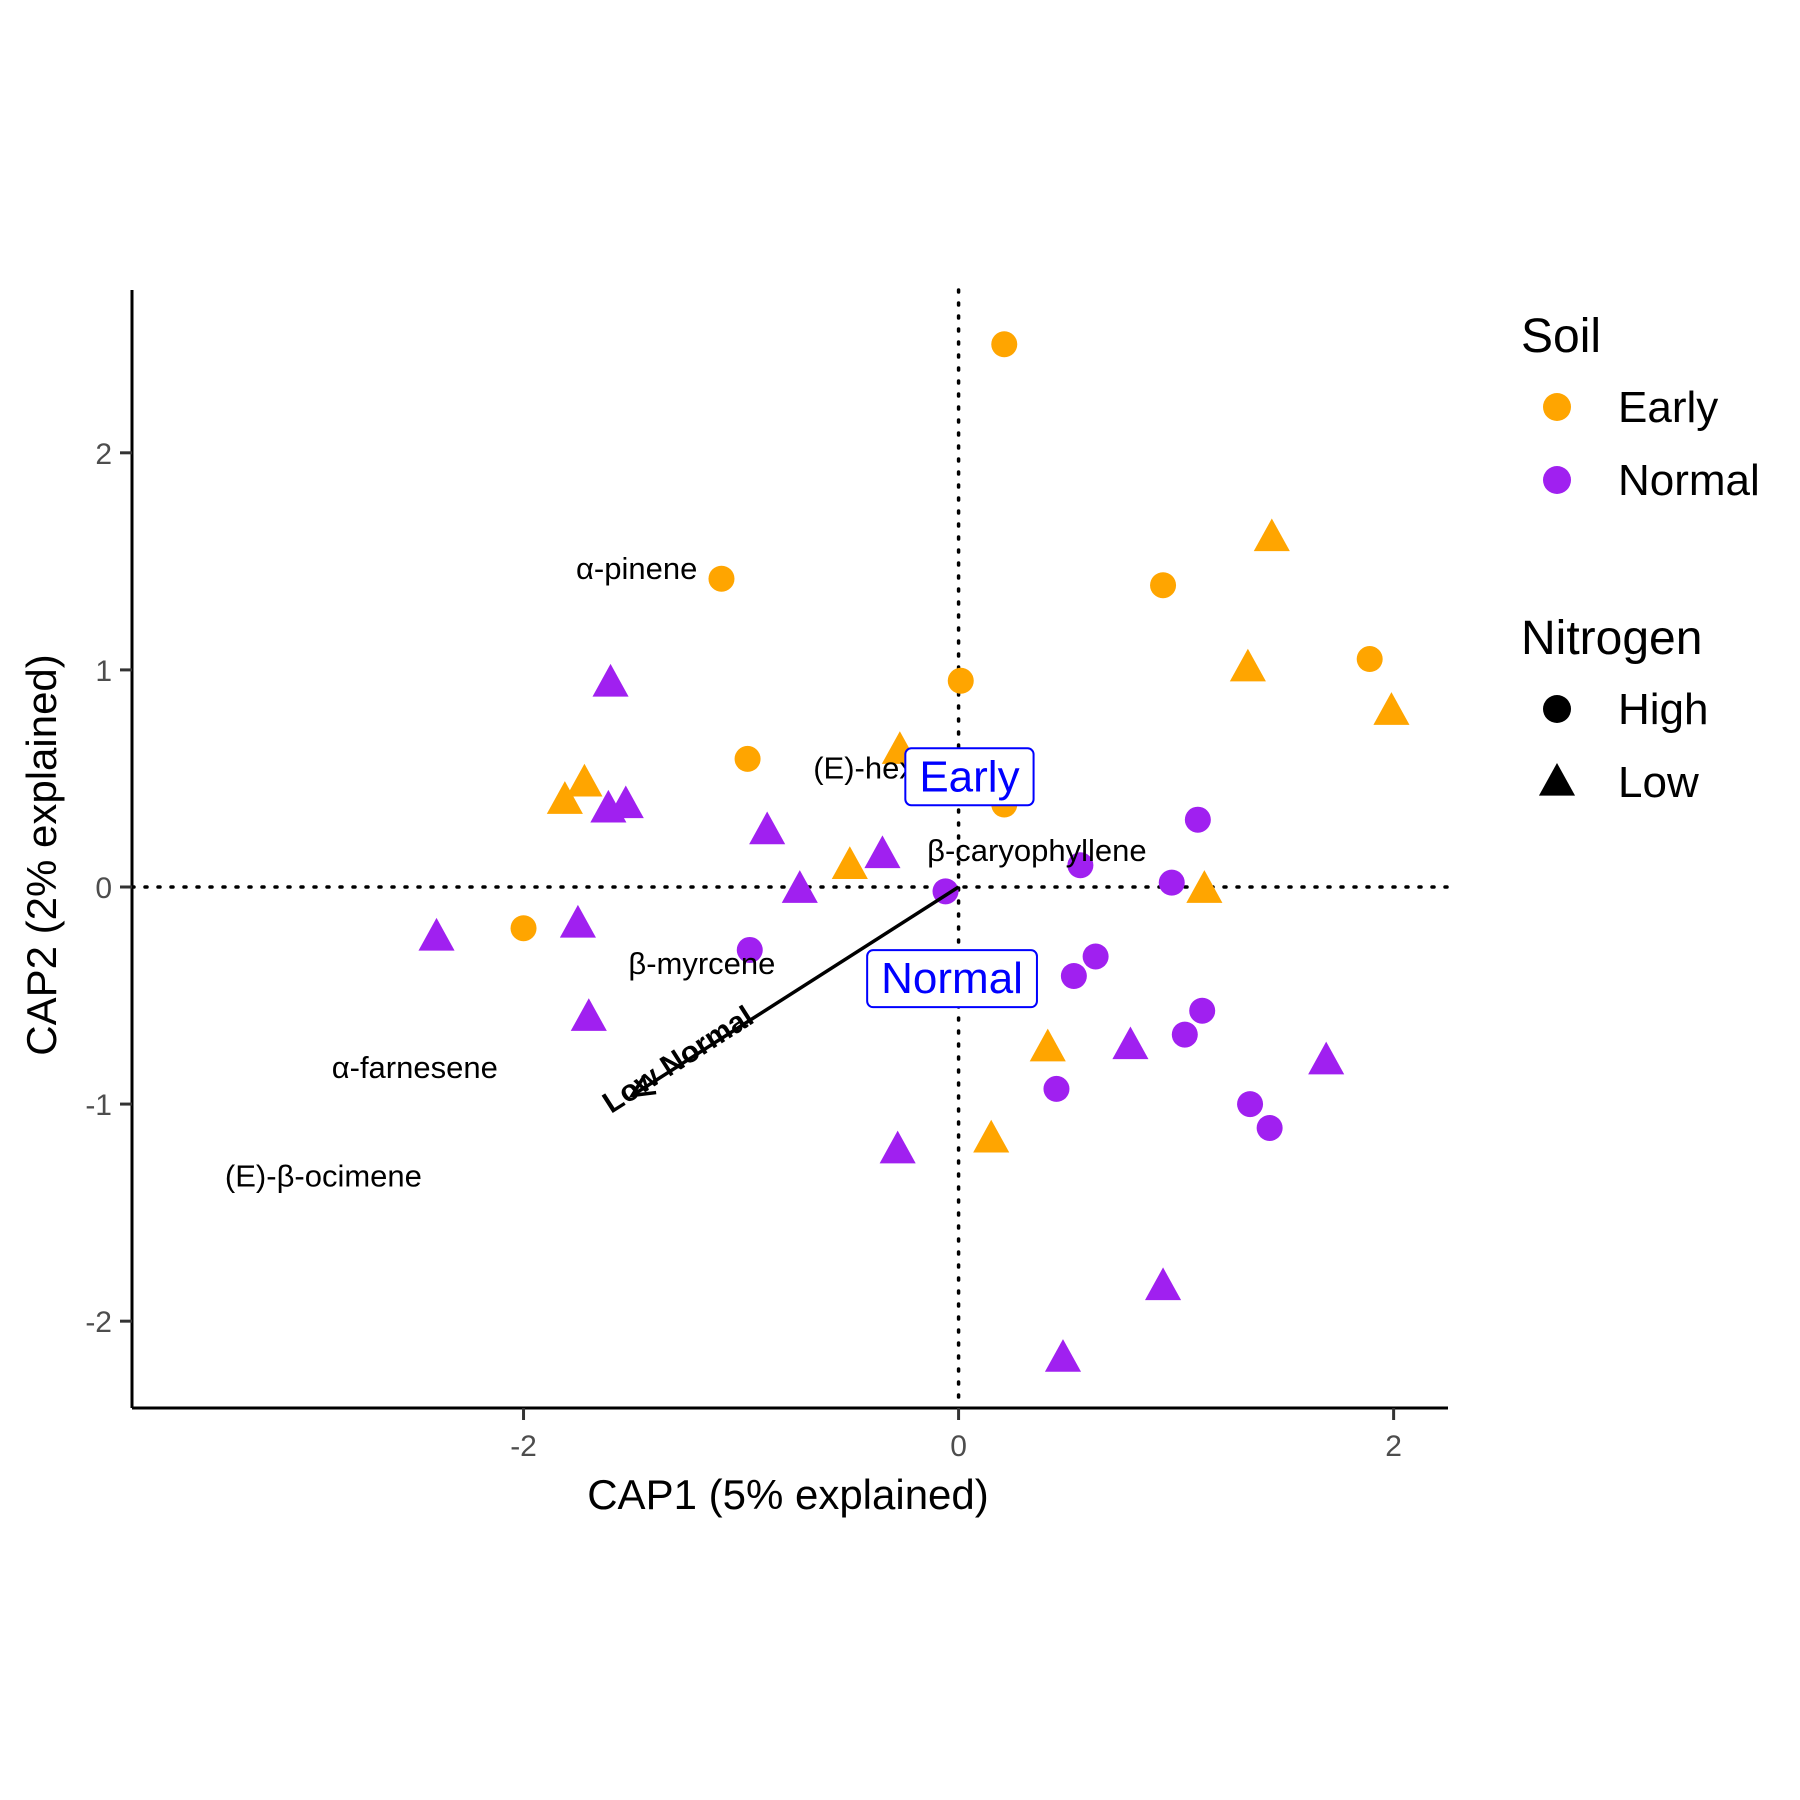 Image resolution: width=1800 pixels, height=1800 pixels. What do you see at coordinates (701, 963) in the screenshot?
I see `species-label: β-myrcene` at bounding box center [701, 963].